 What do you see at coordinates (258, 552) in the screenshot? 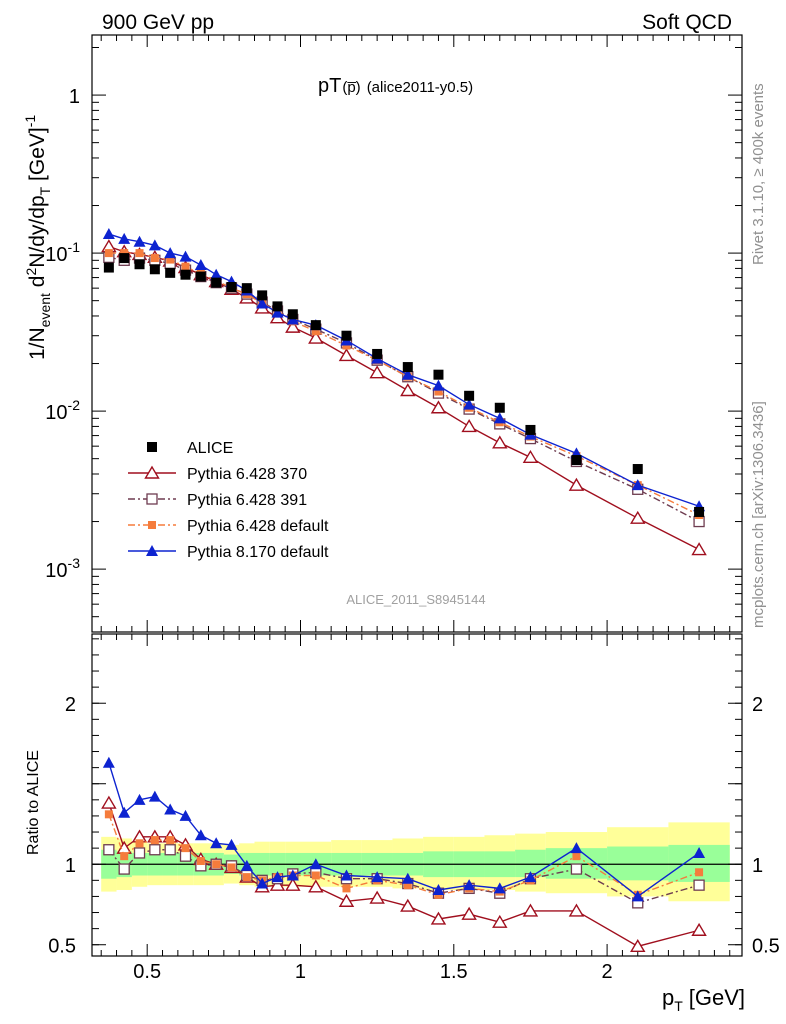
I see `legend-label: Pythia 8.170 default` at bounding box center [258, 552].